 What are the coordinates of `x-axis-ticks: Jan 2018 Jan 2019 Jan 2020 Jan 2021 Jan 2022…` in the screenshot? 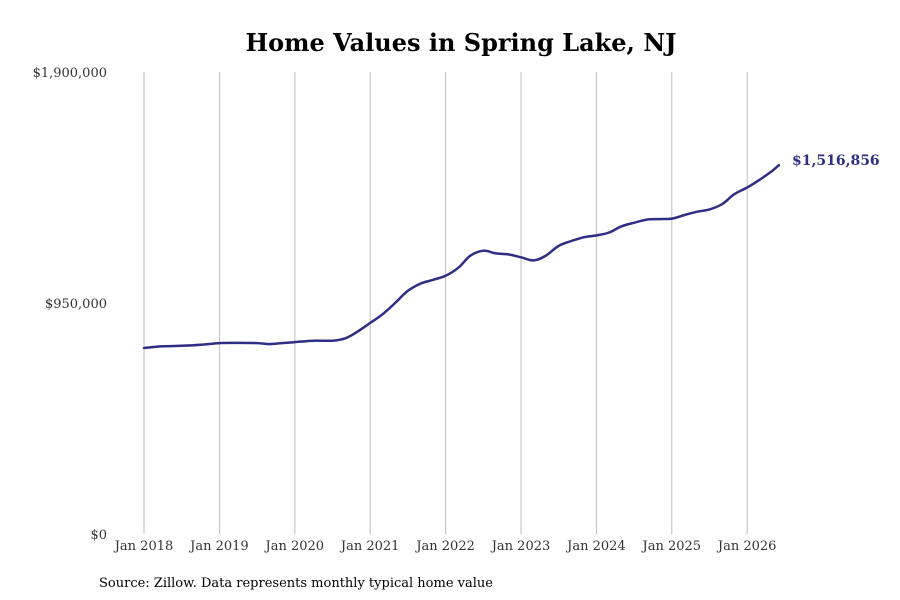 It's located at (445, 546).